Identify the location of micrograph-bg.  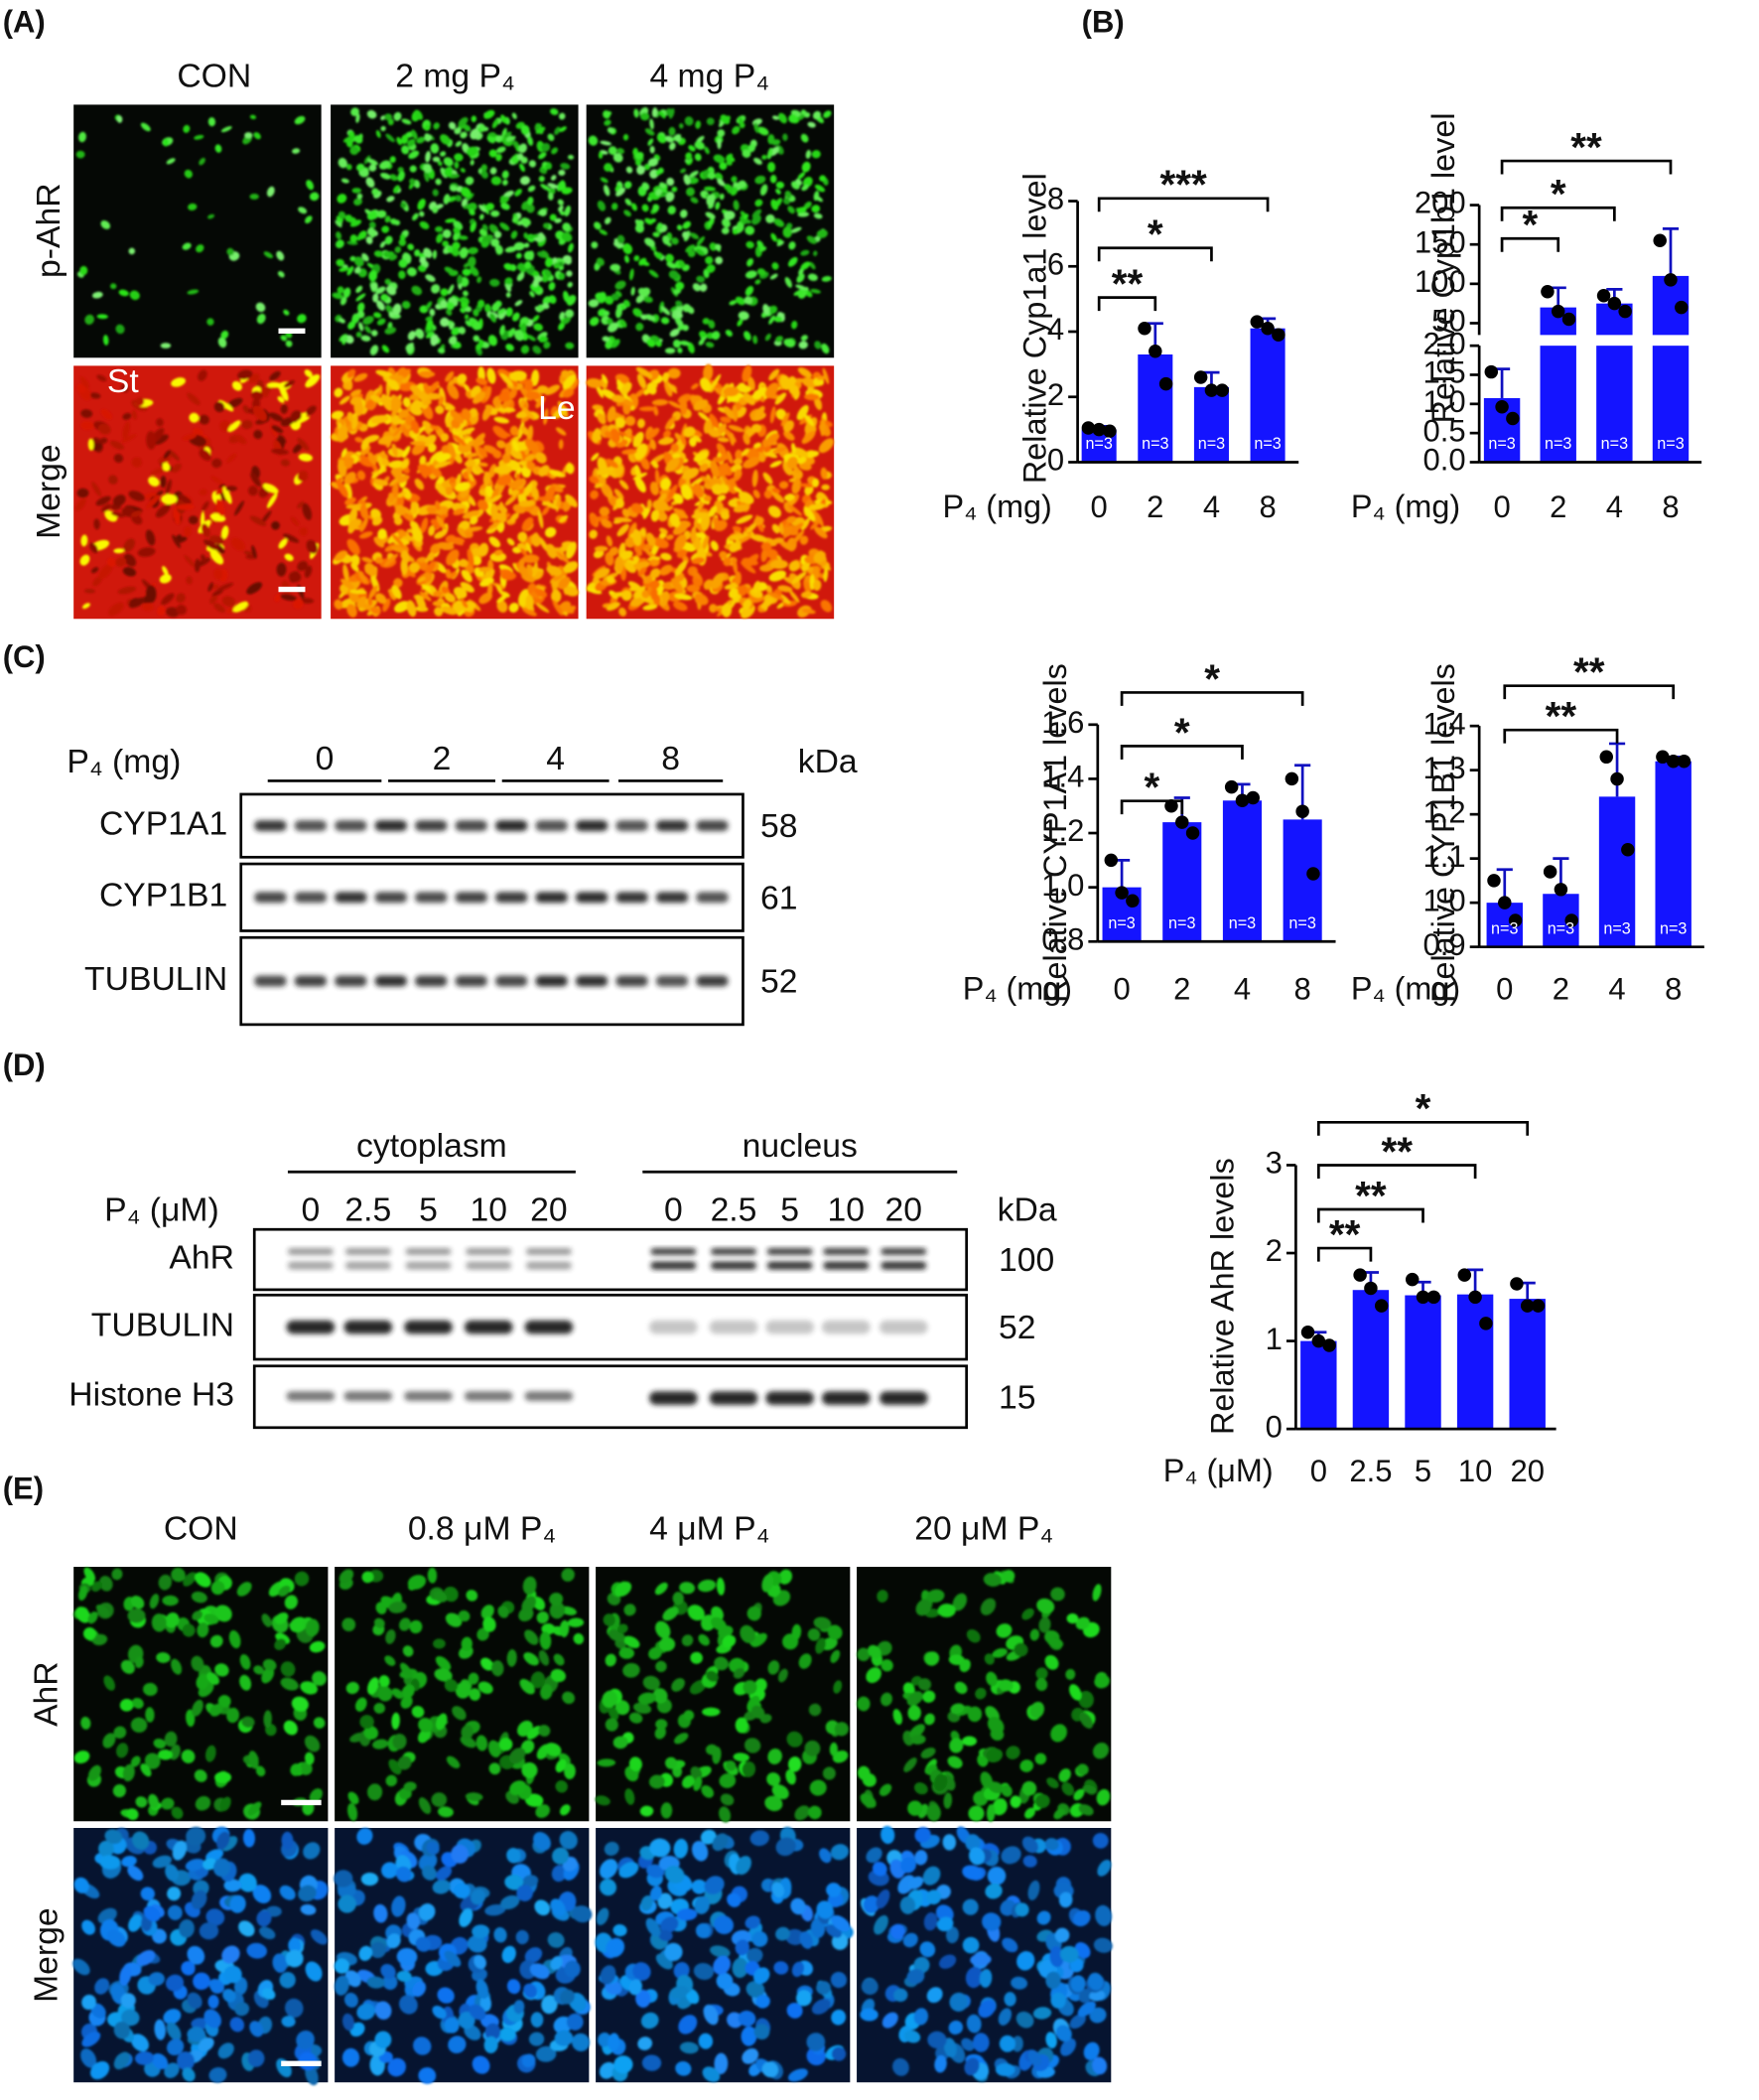
(197, 492).